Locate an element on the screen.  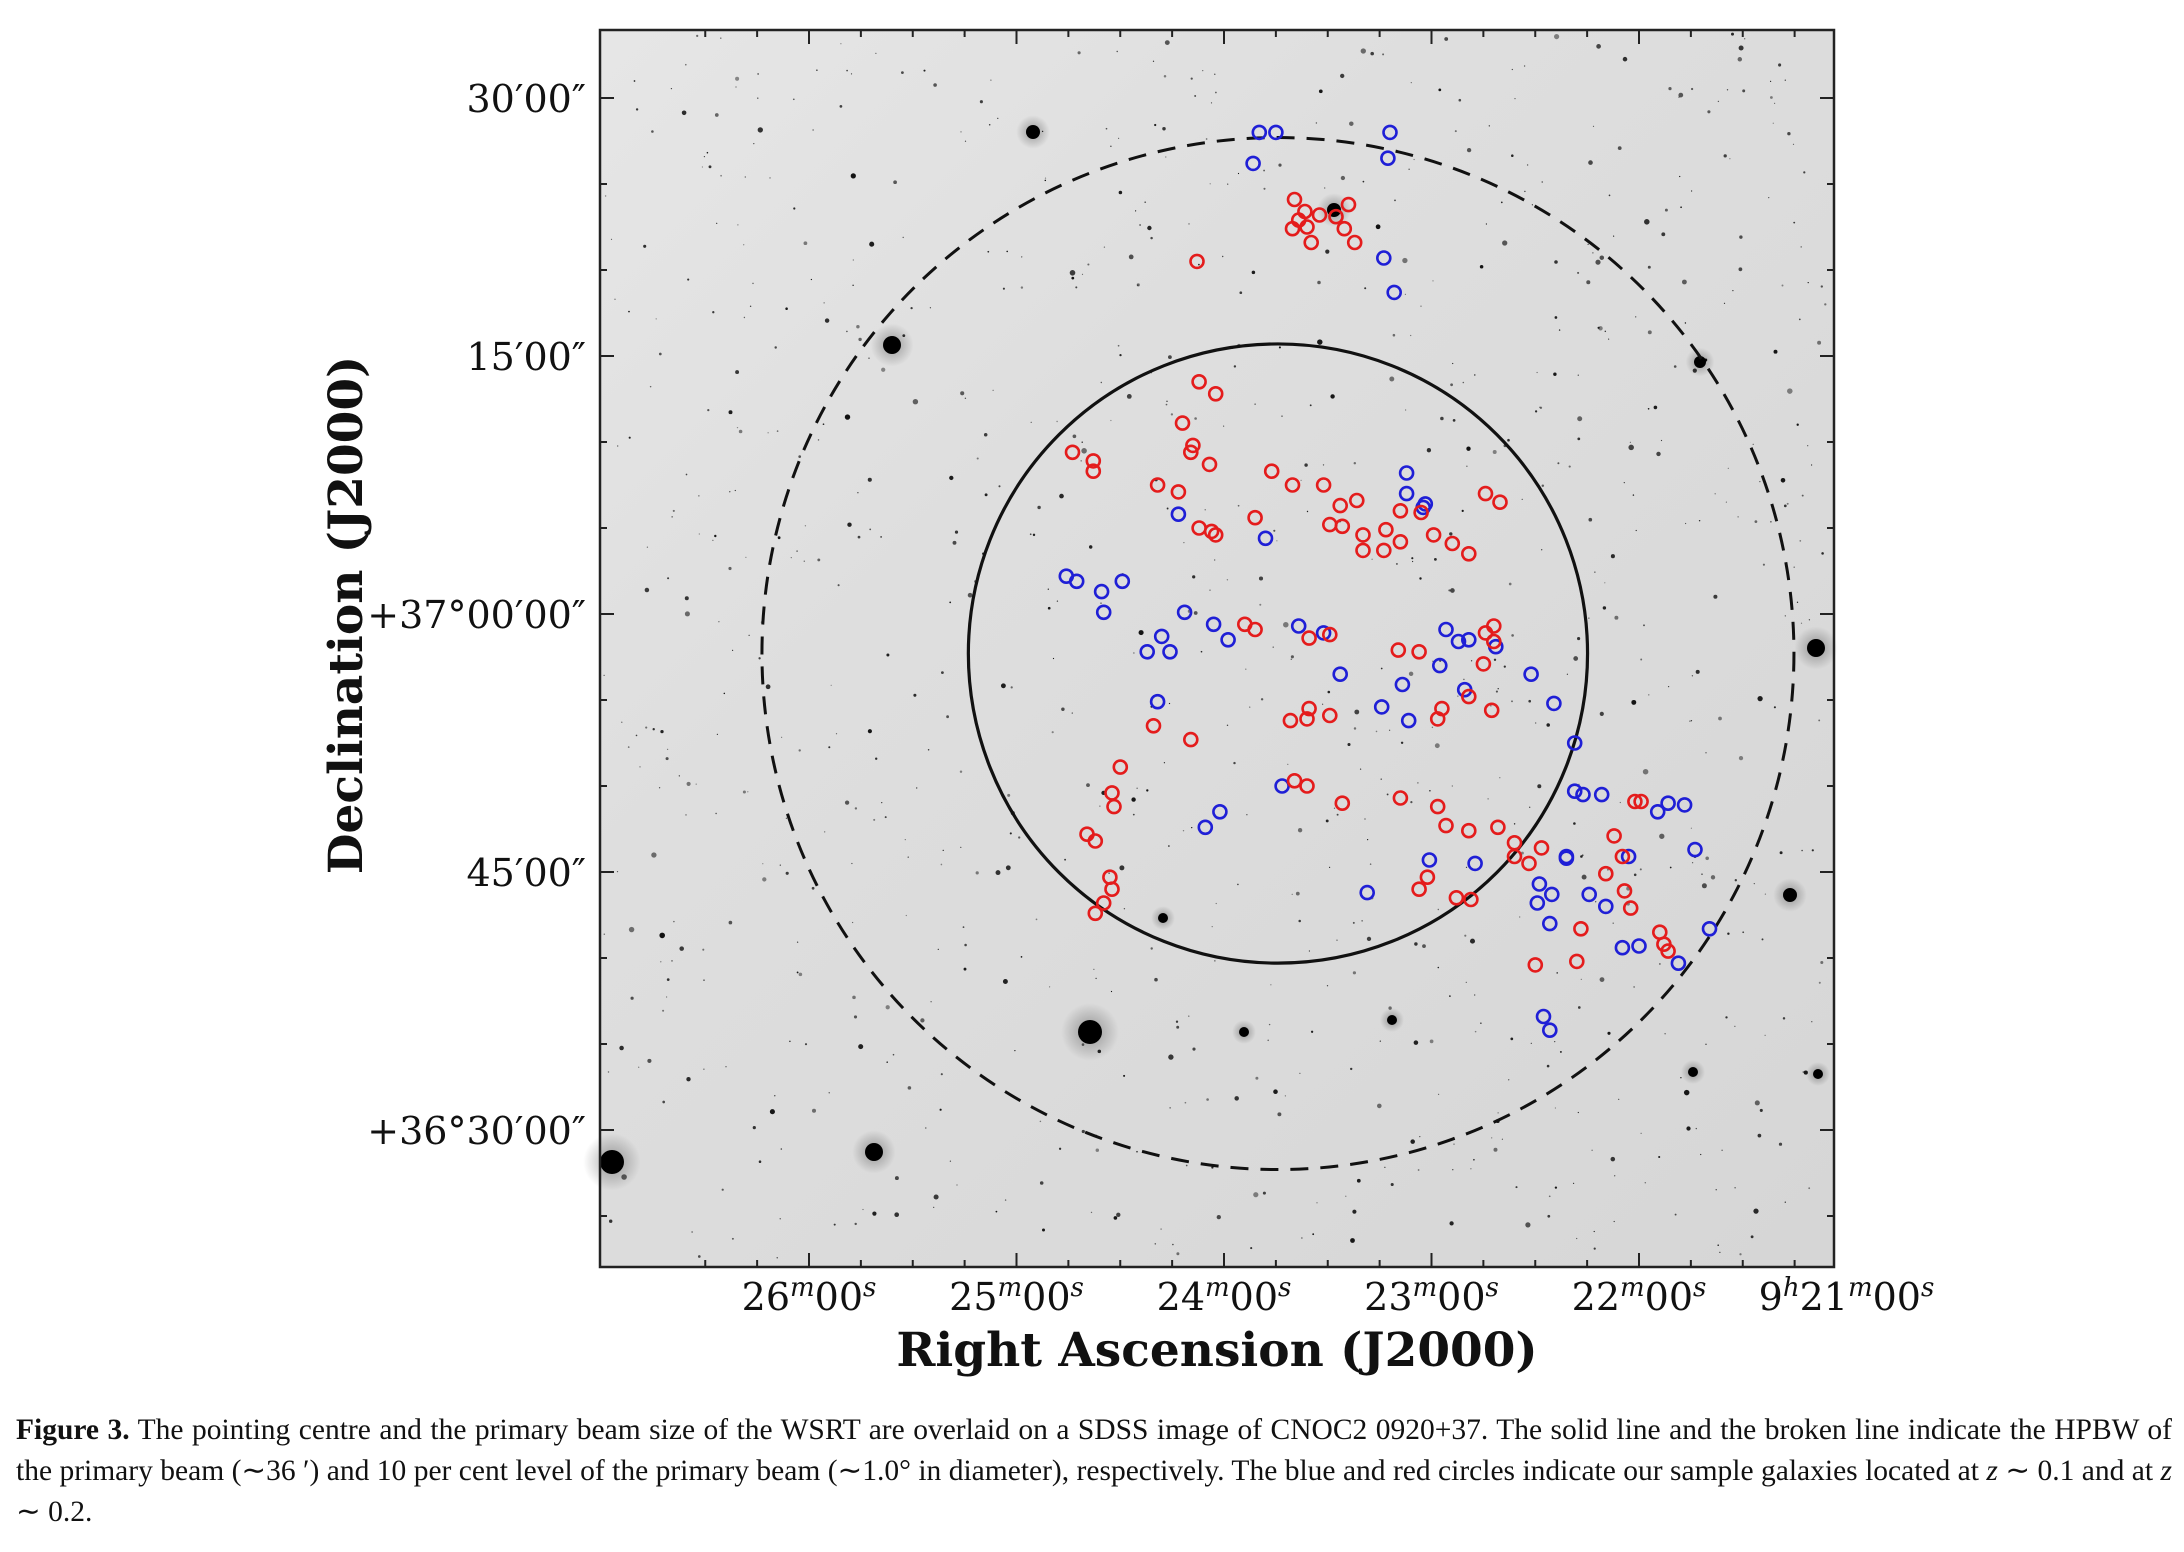
red-galaxies-series is located at coordinates (1370, 582).